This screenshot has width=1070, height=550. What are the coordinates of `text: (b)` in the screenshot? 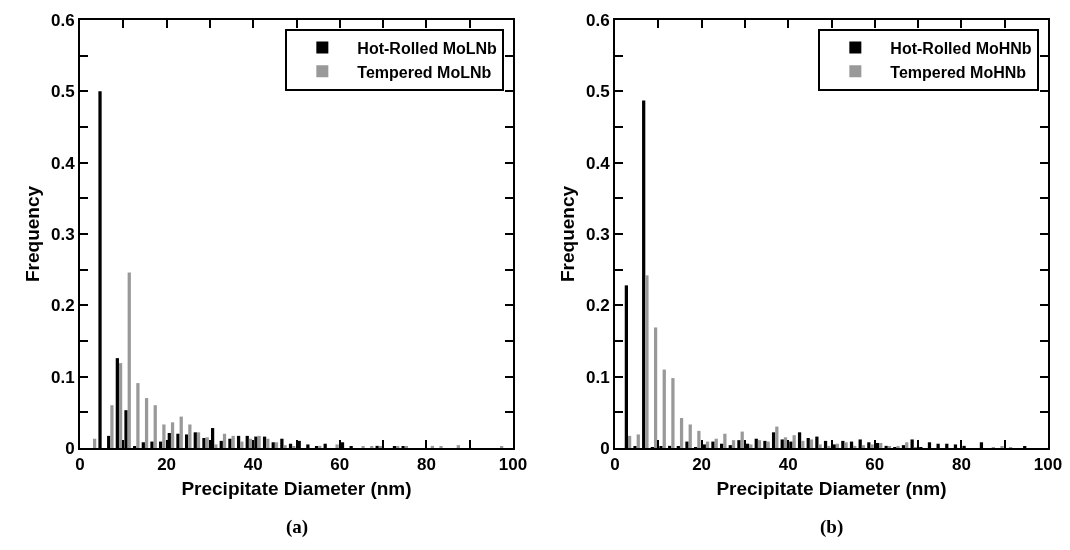 It's located at (832, 527).